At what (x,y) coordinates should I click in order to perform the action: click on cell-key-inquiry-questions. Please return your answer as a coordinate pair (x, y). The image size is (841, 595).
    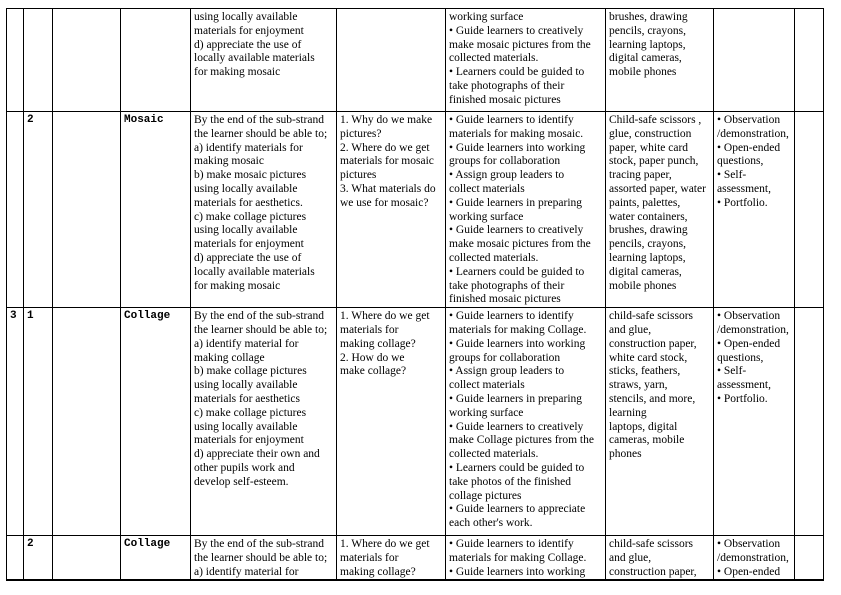
    Looking at the image, I should click on (391, 60).